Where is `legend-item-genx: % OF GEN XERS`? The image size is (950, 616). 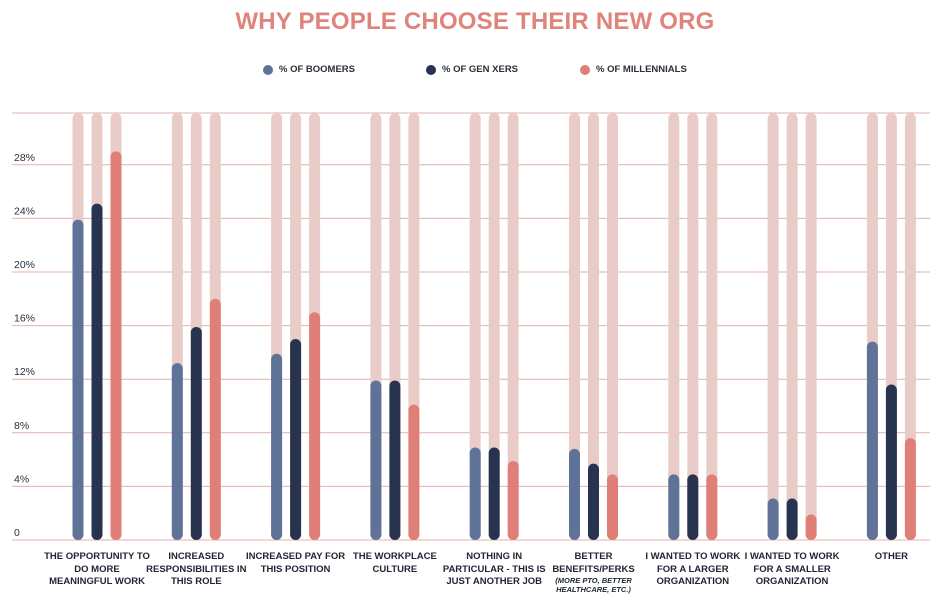
legend-item-genx: % OF GEN XERS is located at coordinates (472, 69).